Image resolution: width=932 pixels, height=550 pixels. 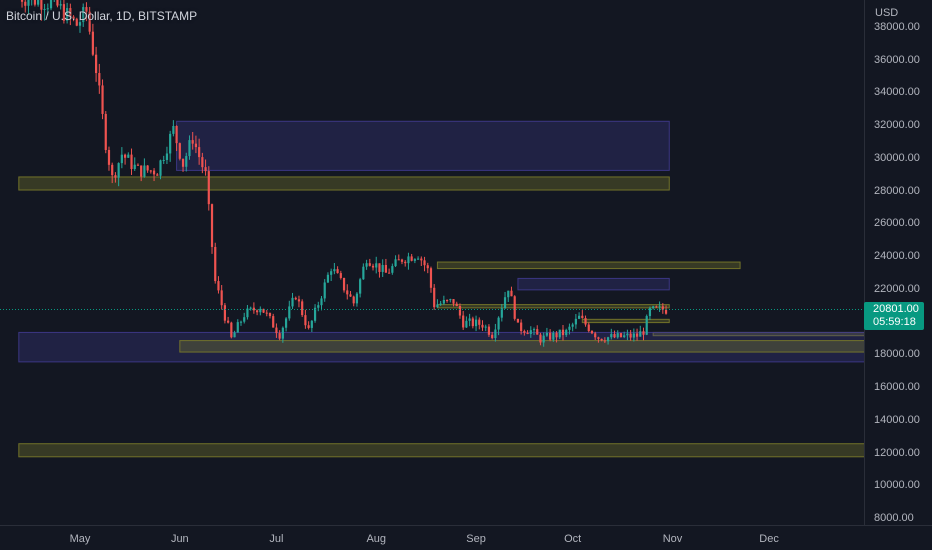 What do you see at coordinates (897, 125) in the screenshot?
I see `price-tick-label: 32000.00` at bounding box center [897, 125].